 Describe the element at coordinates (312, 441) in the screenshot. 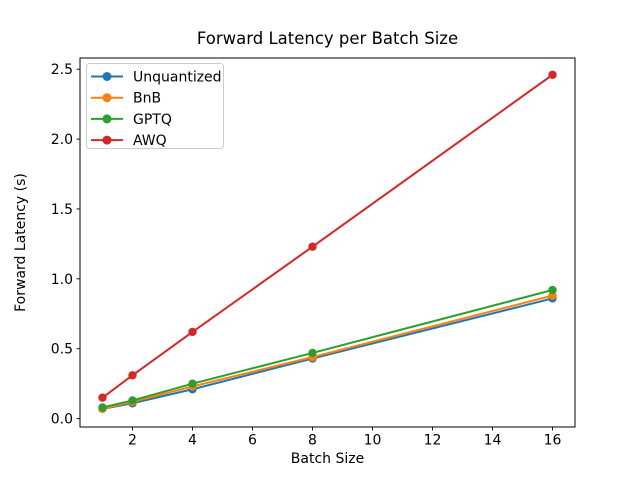

I see `x-tick-label: 8` at that location.